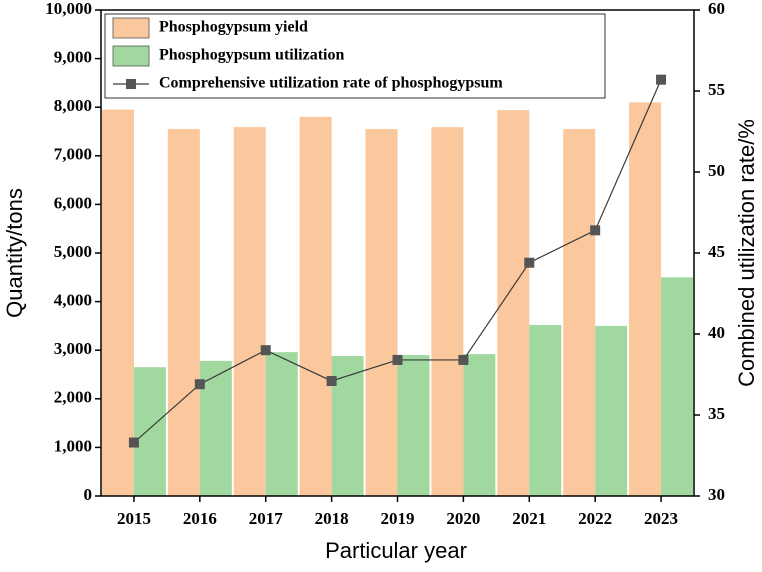 This screenshot has height=572, width=762. Describe the element at coordinates (14, 253) in the screenshot. I see `y-axis-title: Quantity/tons` at that location.